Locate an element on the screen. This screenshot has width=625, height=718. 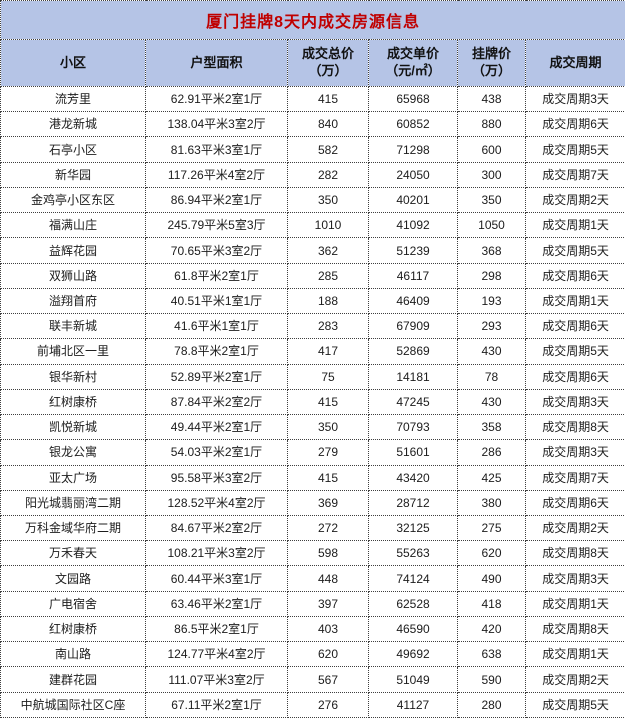
table-cell: 111.07平米3室2厅 is located at coordinates (216, 679).